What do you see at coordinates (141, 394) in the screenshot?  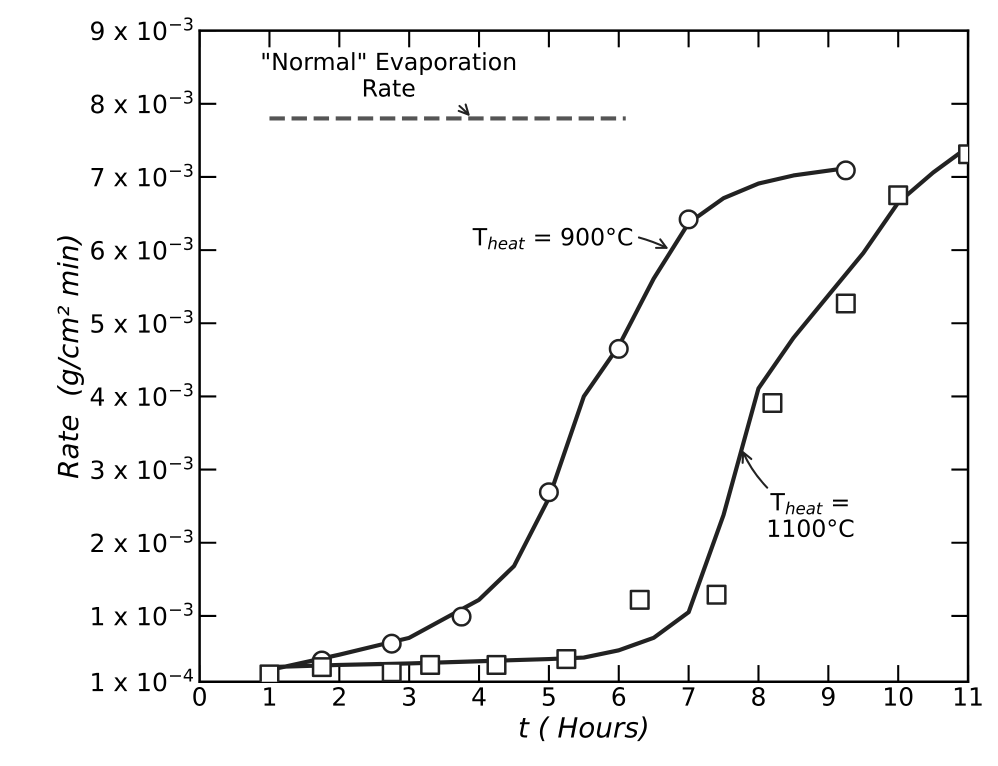 I see `y-tick-label: 4 x 10$^{−3}$` at bounding box center [141, 394].